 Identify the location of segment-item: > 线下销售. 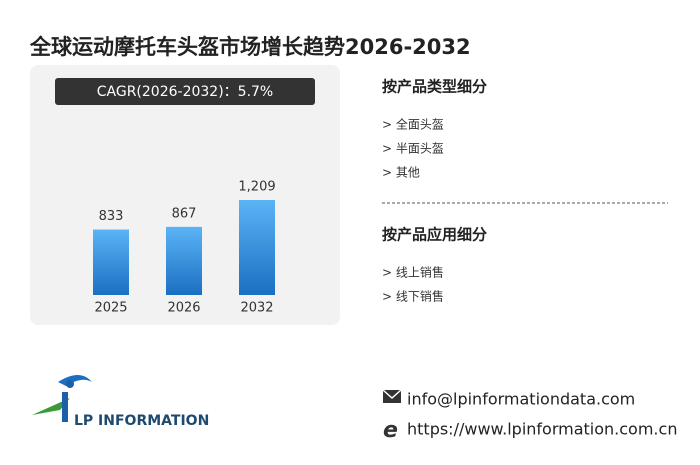
(413, 296).